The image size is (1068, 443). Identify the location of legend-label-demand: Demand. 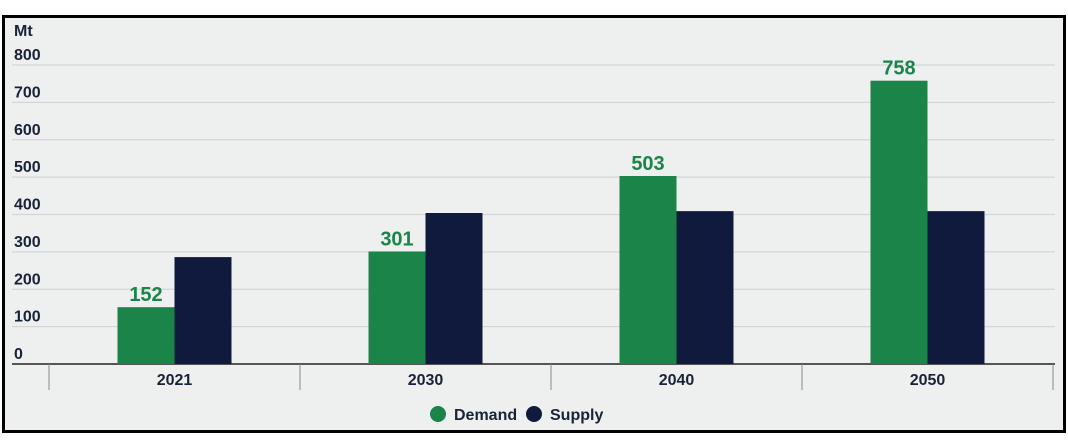
(485, 415).